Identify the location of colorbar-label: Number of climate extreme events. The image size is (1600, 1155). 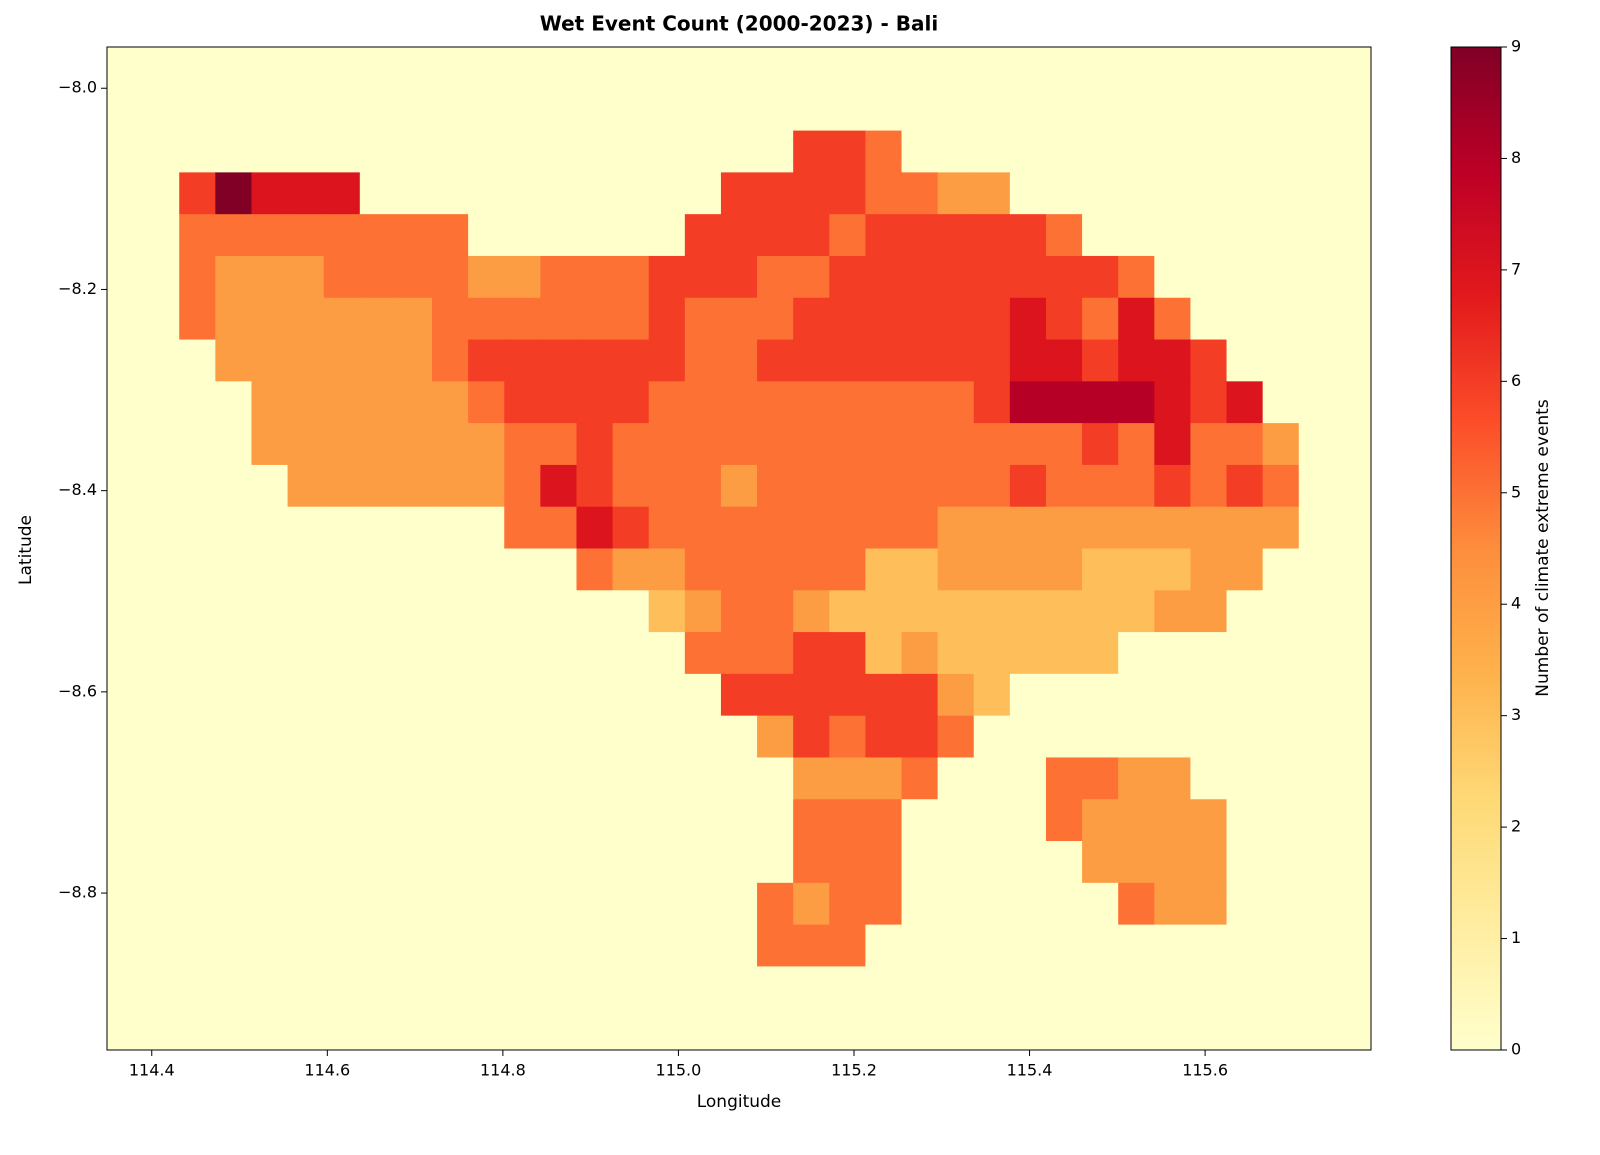
(1543, 548).